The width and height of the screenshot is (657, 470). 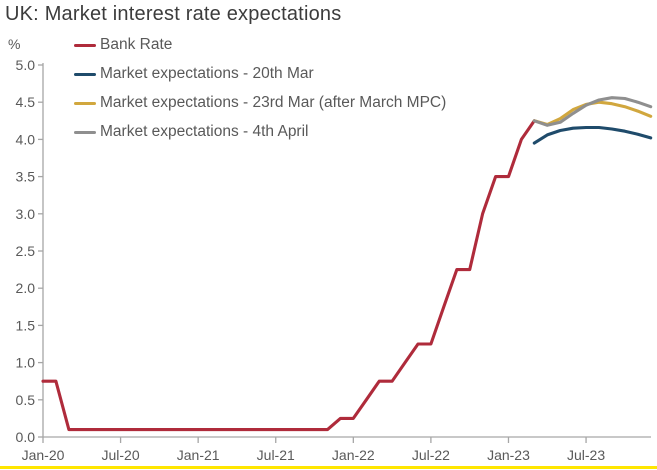 What do you see at coordinates (26, 214) in the screenshot?
I see `y-tick-label: 3.0` at bounding box center [26, 214].